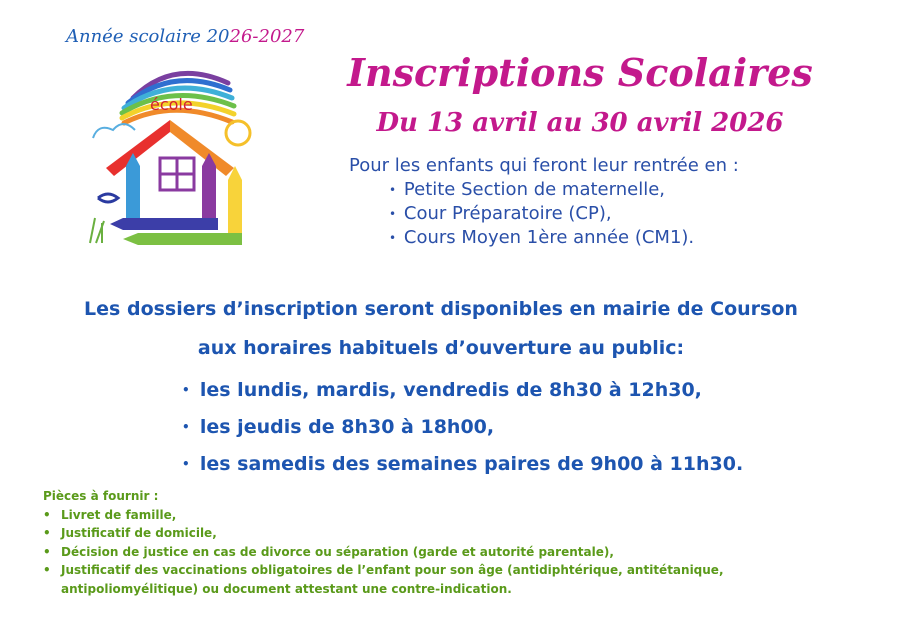 The image size is (899, 636). I want to click on list-item: Livret de famille,, so click(442, 515).